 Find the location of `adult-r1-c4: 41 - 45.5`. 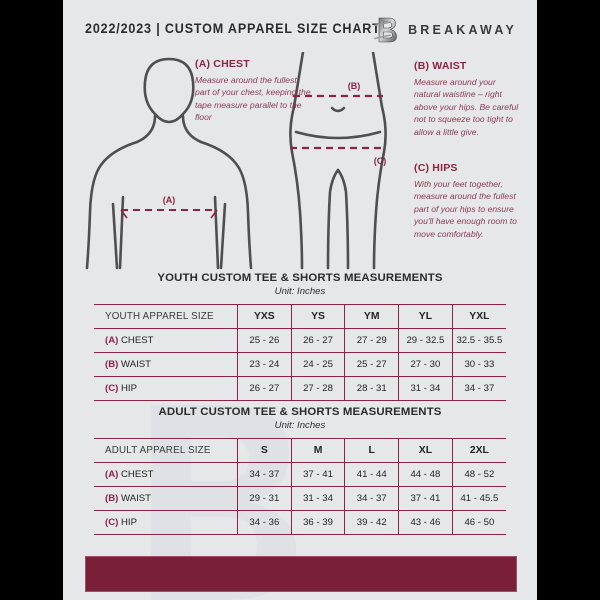

adult-r1-c4: 41 - 45.5 is located at coordinates (479, 498).